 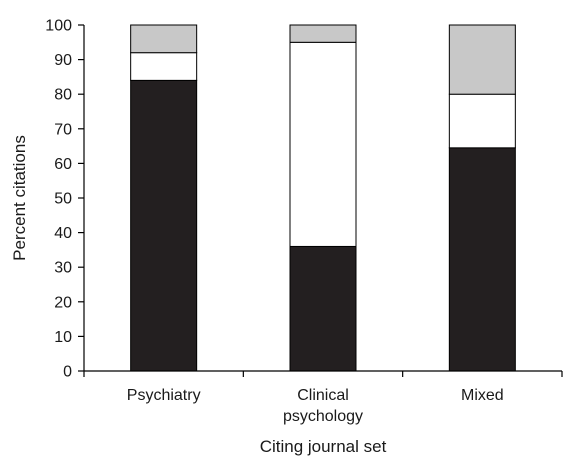 I want to click on y-tick-label-3: 20, so click(x=63, y=302).